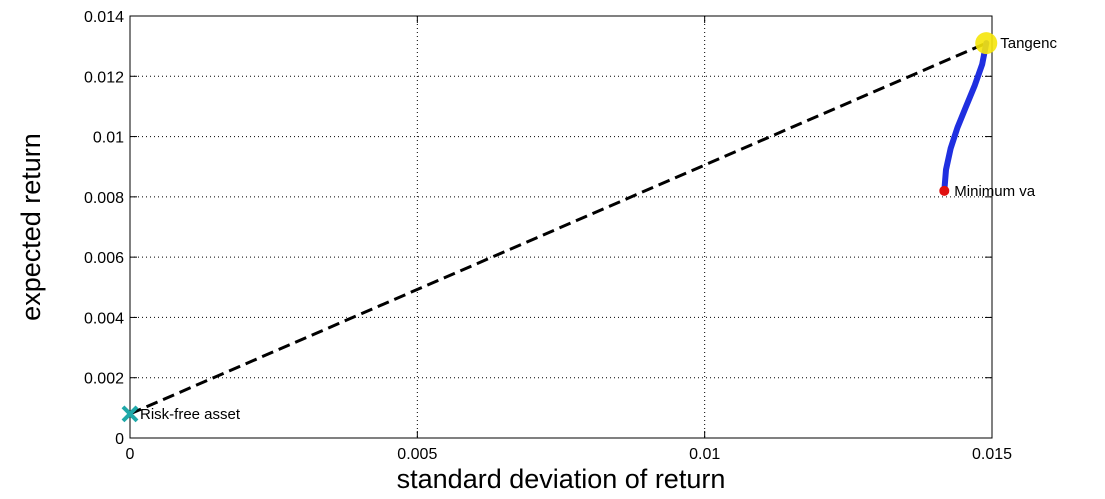 This screenshot has height=499, width=1105. Describe the element at coordinates (190, 414) in the screenshot. I see `risk-free-asset-label: Risk-free asset` at that location.